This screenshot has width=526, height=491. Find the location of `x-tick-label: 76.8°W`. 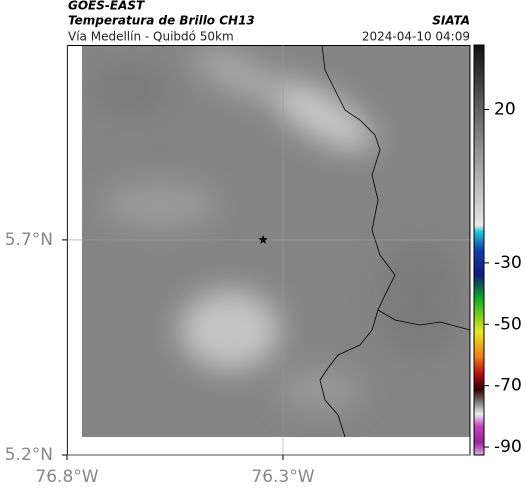

x-tick-label: 76.8°W is located at coordinates (66, 477).